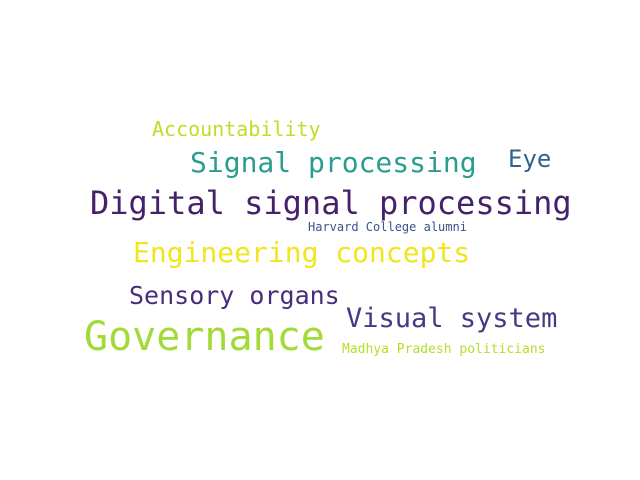 The height and width of the screenshot is (480, 640). I want to click on word-eye: Eye, so click(530, 159).